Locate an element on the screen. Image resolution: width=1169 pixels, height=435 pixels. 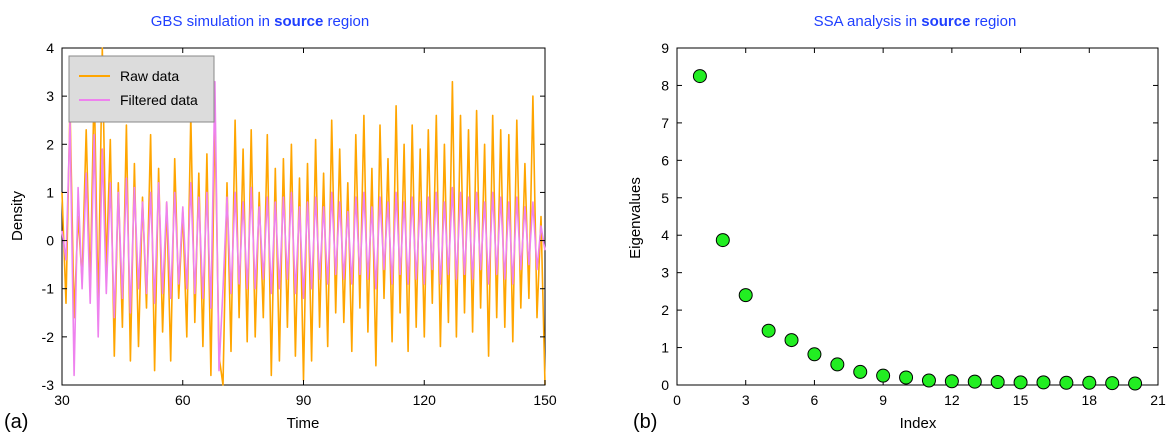
panel-b-xlabel: Index is located at coordinates (918, 423).